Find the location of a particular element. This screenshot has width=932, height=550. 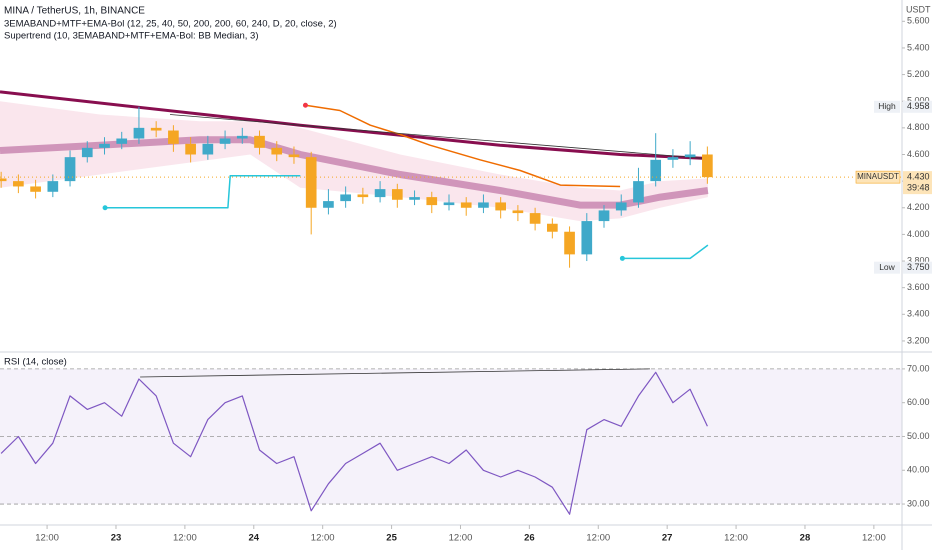

y-tick-label: 3.400 is located at coordinates (918, 314).